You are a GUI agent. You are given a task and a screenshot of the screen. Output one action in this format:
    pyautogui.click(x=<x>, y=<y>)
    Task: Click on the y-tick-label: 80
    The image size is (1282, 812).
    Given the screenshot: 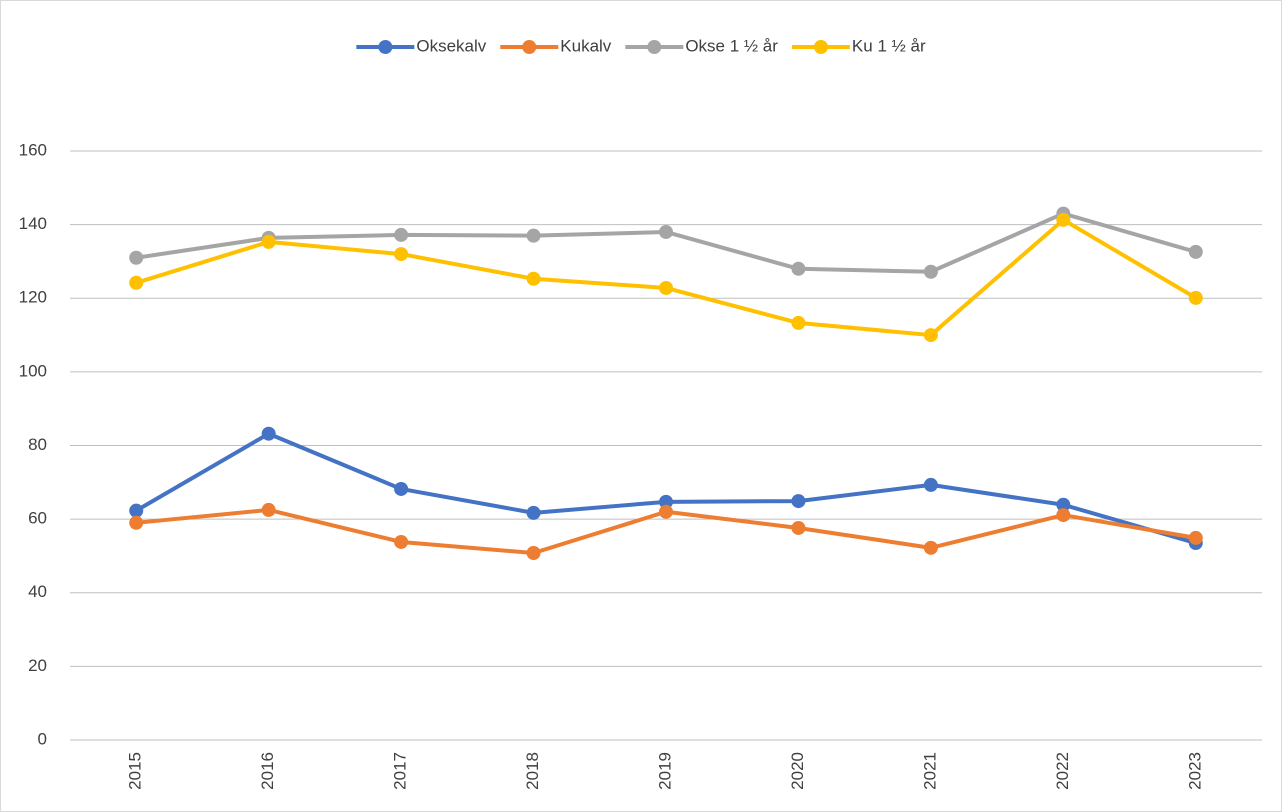 What is the action you would take?
    pyautogui.click(x=37, y=444)
    